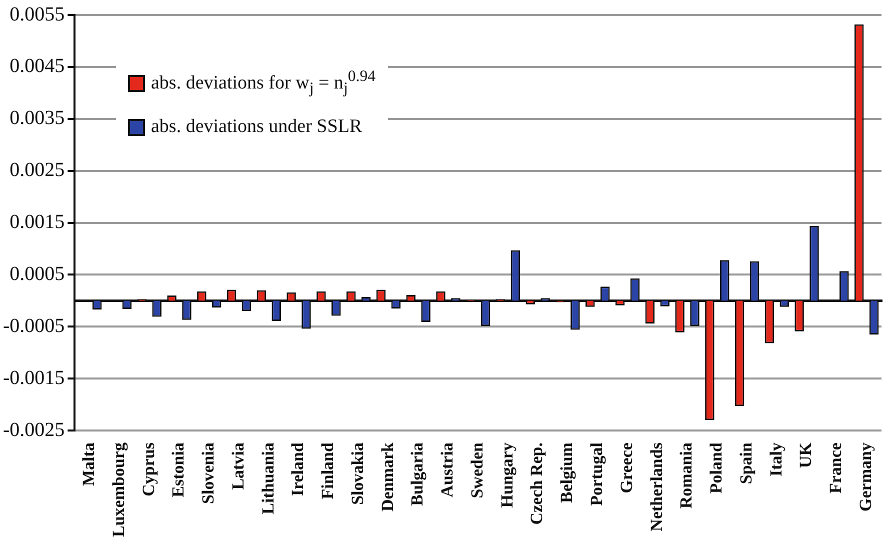  Describe the element at coordinates (298, 469) in the screenshot. I see `x-tick-label: Ireland` at that location.